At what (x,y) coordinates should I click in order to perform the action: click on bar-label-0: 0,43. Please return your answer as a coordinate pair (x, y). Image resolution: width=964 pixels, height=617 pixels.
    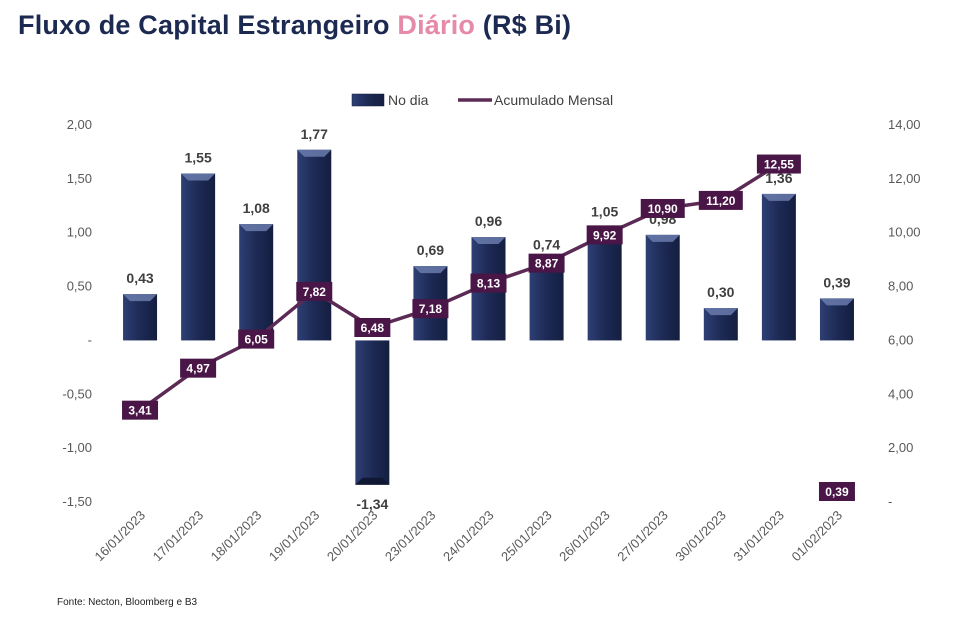
    Looking at the image, I should click on (139, 278).